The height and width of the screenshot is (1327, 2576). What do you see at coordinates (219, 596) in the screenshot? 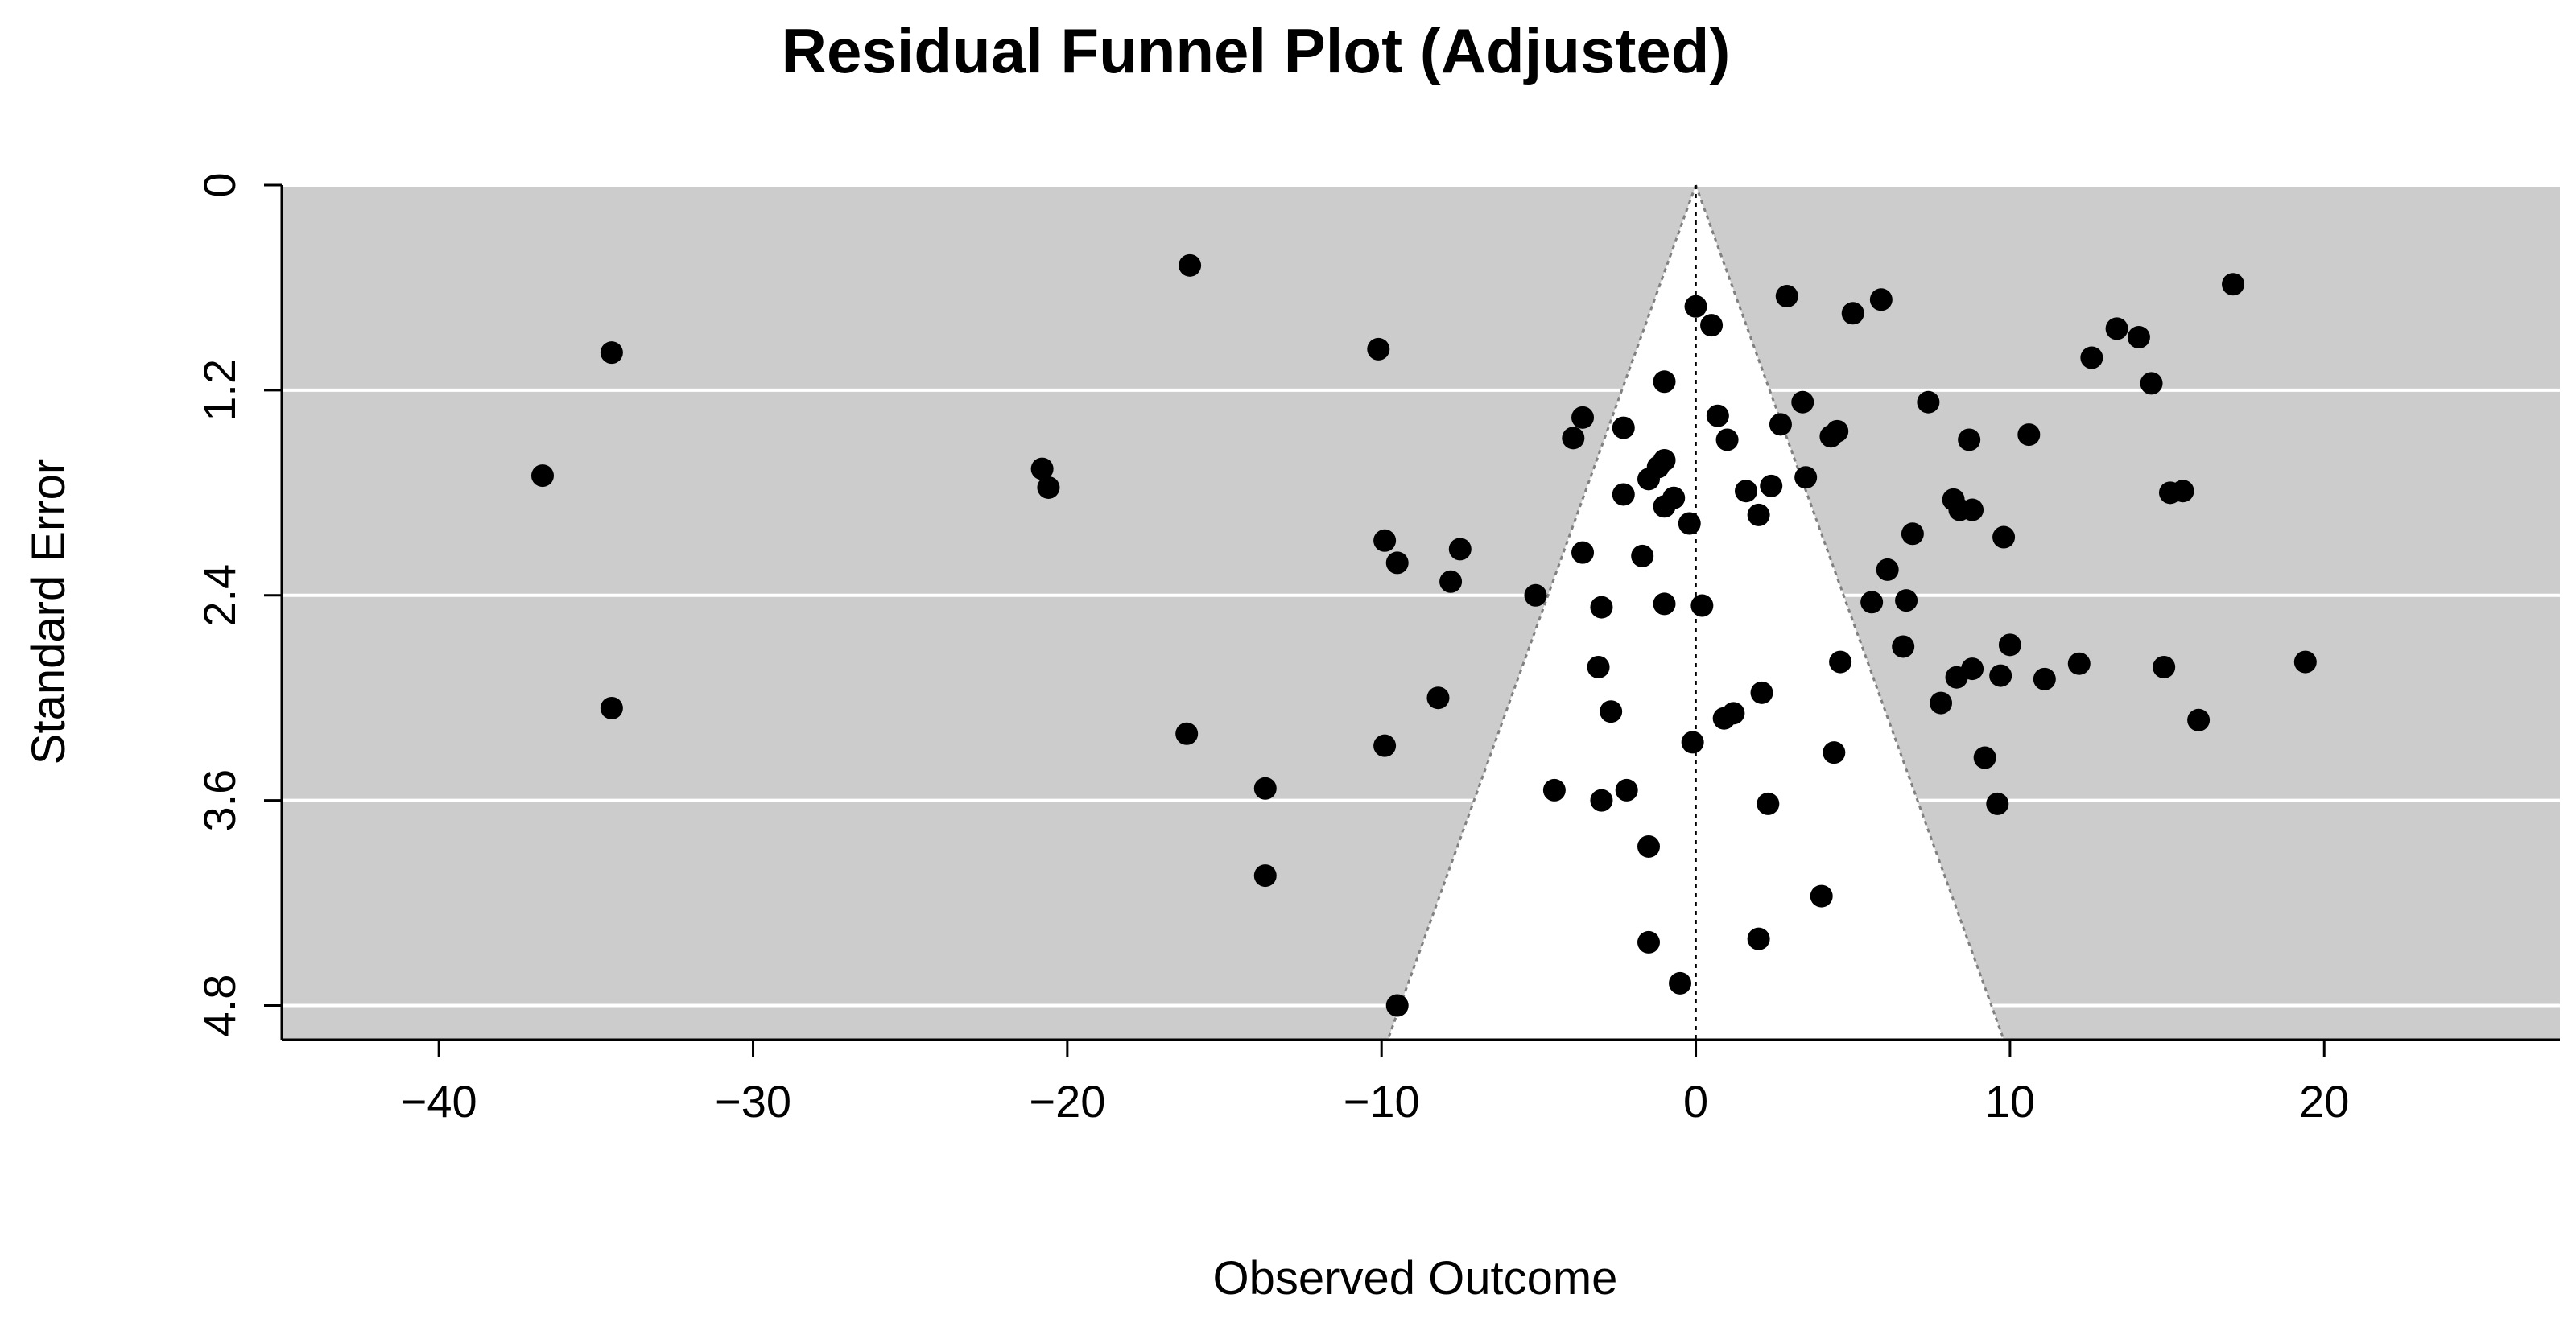
I see `y-tick-label-2: 2.4` at bounding box center [219, 596].